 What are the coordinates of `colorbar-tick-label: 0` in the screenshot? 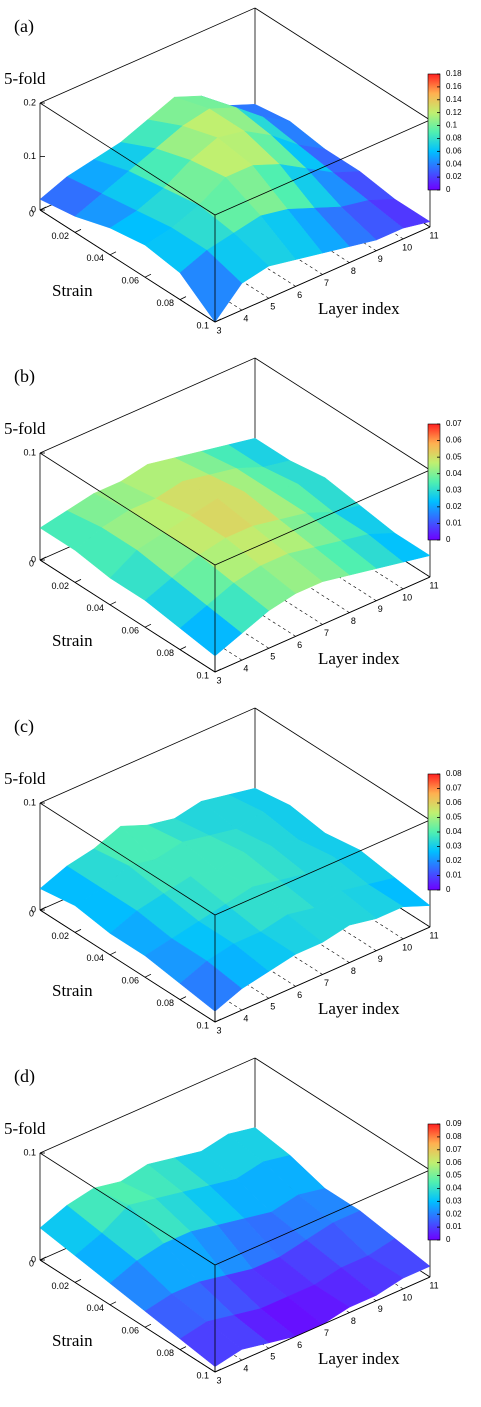 It's located at (448, 539).